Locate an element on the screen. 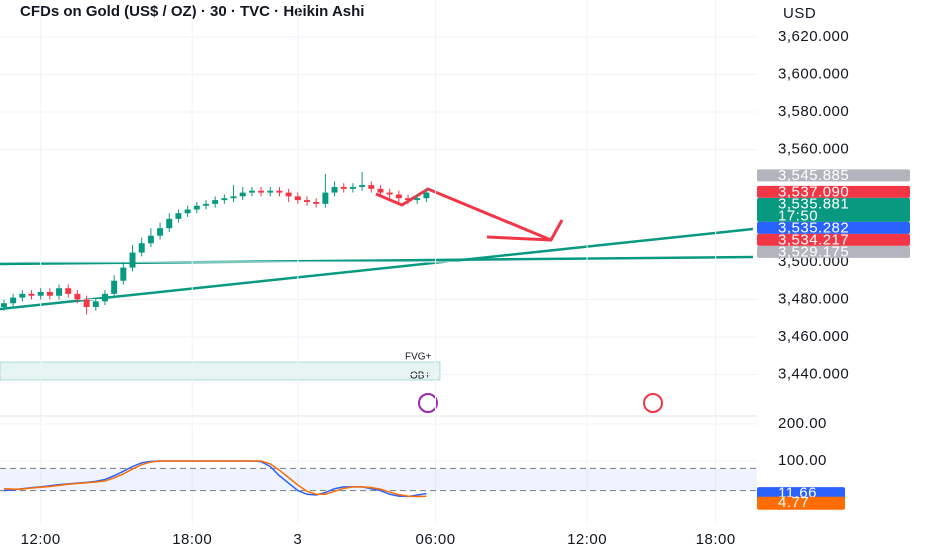 This screenshot has width=932, height=550. last-value-tag is located at coordinates (801, 503).